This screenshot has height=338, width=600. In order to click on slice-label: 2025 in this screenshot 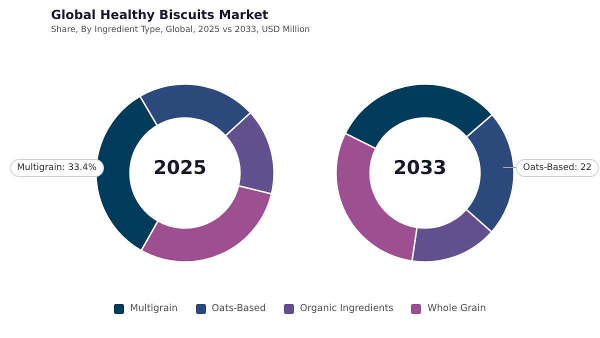, I will do `click(180, 168)`.